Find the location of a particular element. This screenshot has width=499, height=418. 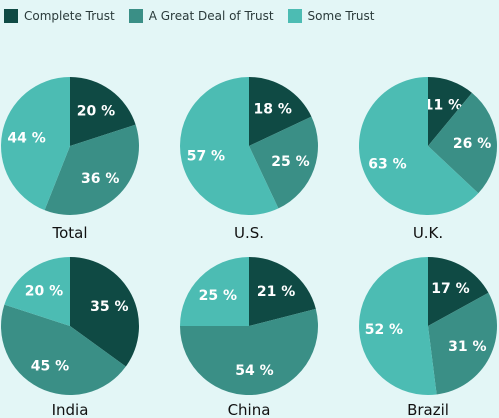

data-label-china-a-great-deal-of-trust: 54 % is located at coordinates (254, 371).